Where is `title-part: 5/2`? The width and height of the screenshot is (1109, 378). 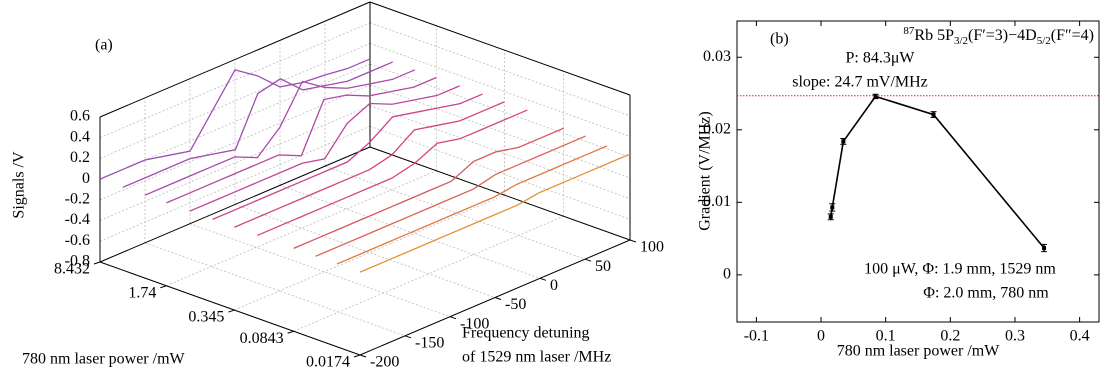 title-part: 5/2 is located at coordinates (1044, 41).